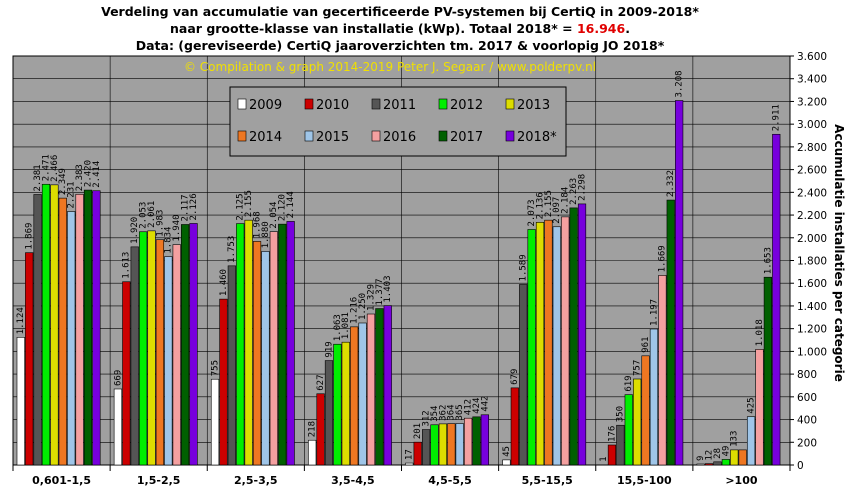  Describe the element at coordinates (812, 330) in the screenshot. I see `y-tick-label: 1.200` at that location.